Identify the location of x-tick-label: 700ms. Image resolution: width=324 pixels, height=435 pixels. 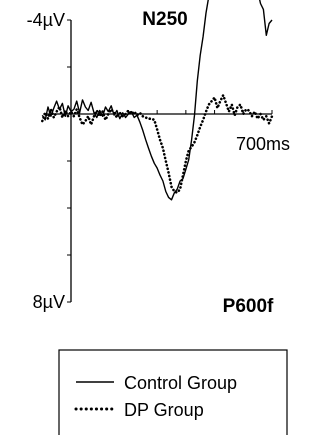
(263, 144).